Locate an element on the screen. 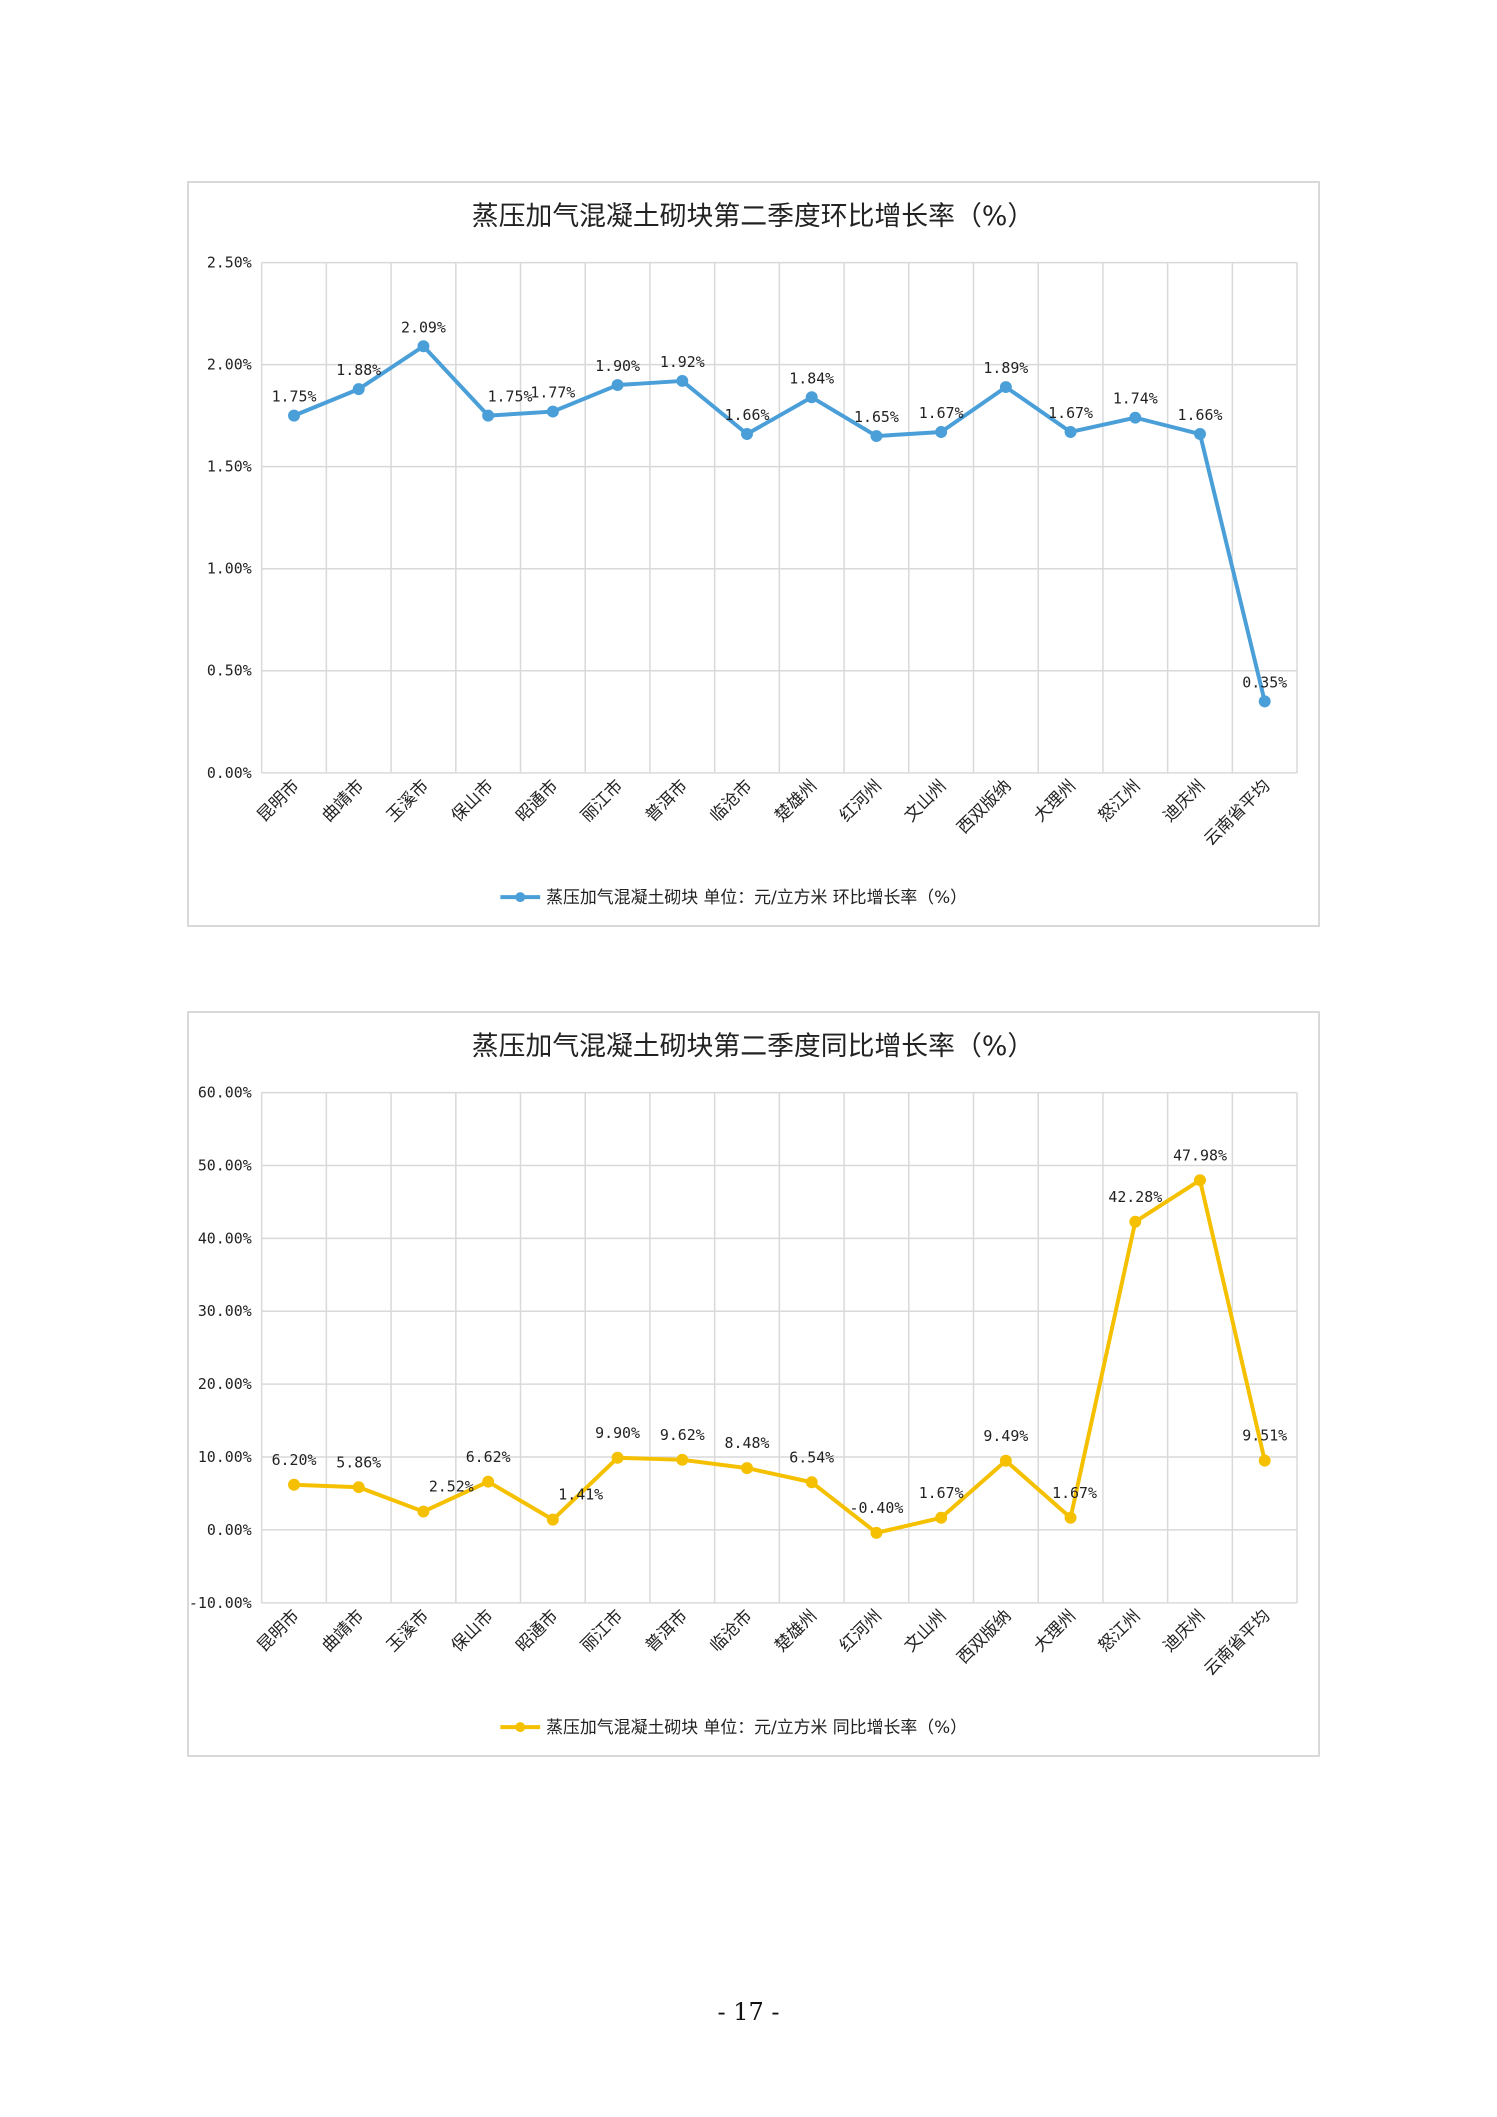 This screenshot has width=1497, height=2117. chart-1-title: 蒸压加气混凝土砌块第二季度环比增长率（%） is located at coordinates (753, 216).